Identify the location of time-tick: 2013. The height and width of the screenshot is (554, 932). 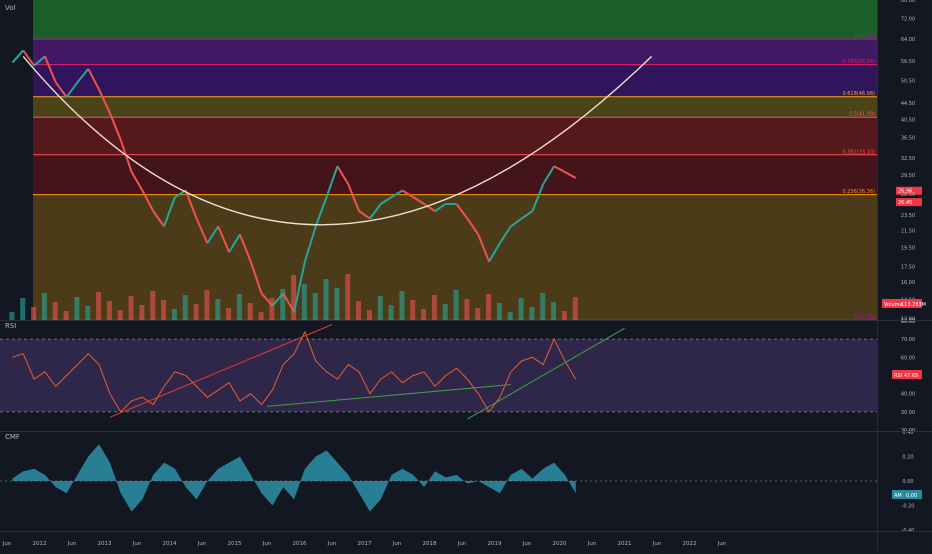
(105, 544).